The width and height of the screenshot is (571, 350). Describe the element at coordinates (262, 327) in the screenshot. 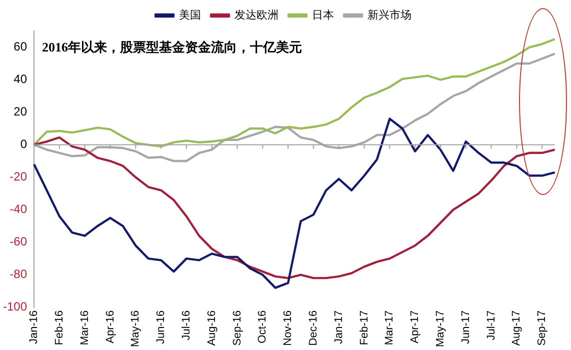

I see `x-tick-label: Oct-16` at that location.